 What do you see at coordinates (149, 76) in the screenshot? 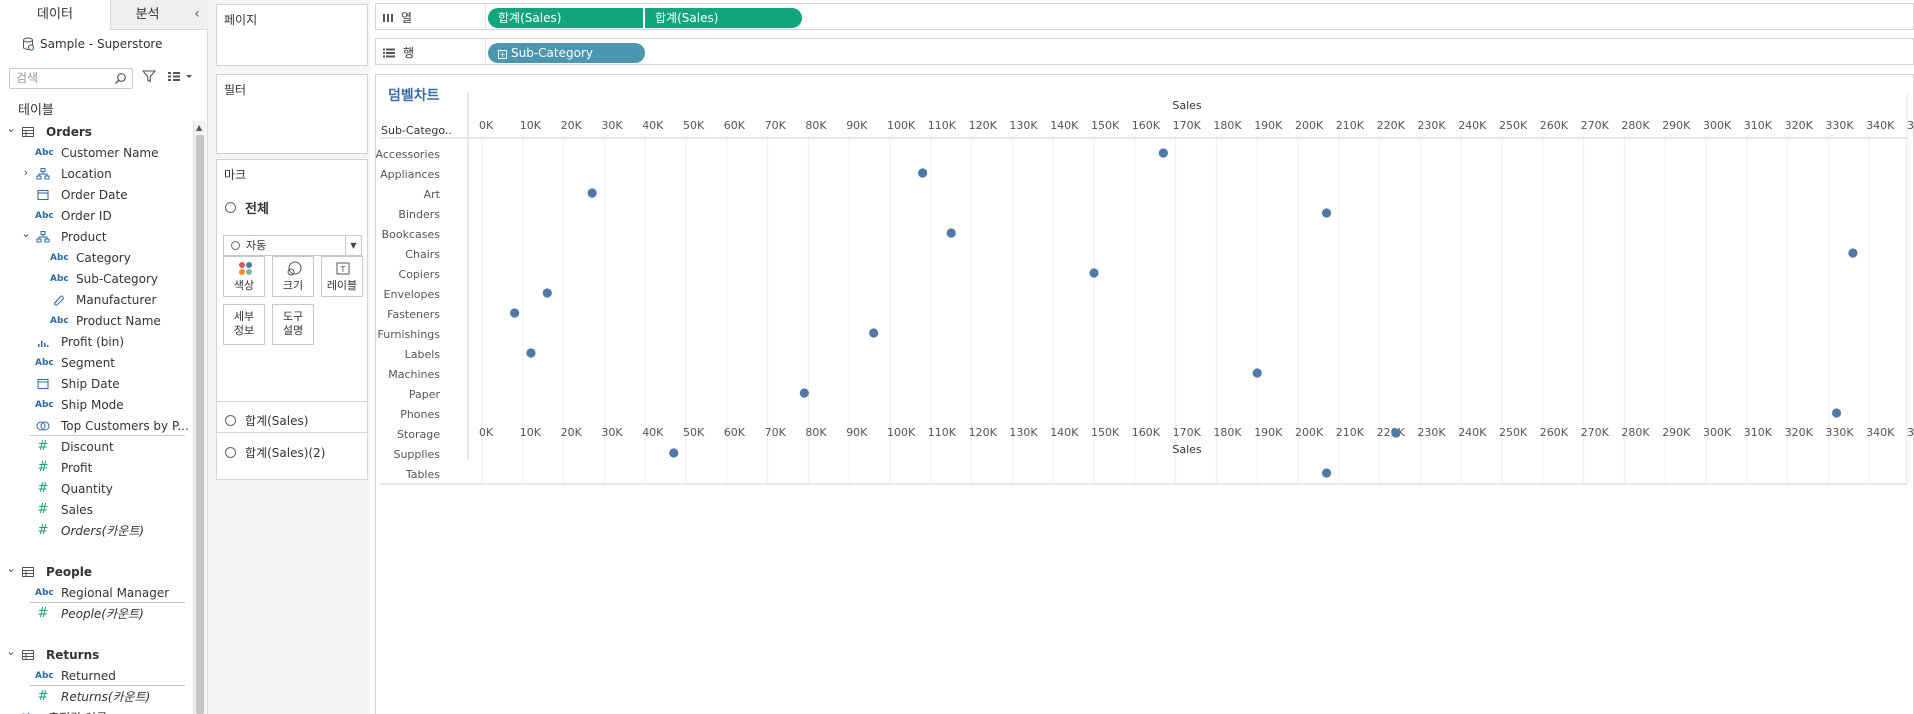
I see `filter-icon` at bounding box center [149, 76].